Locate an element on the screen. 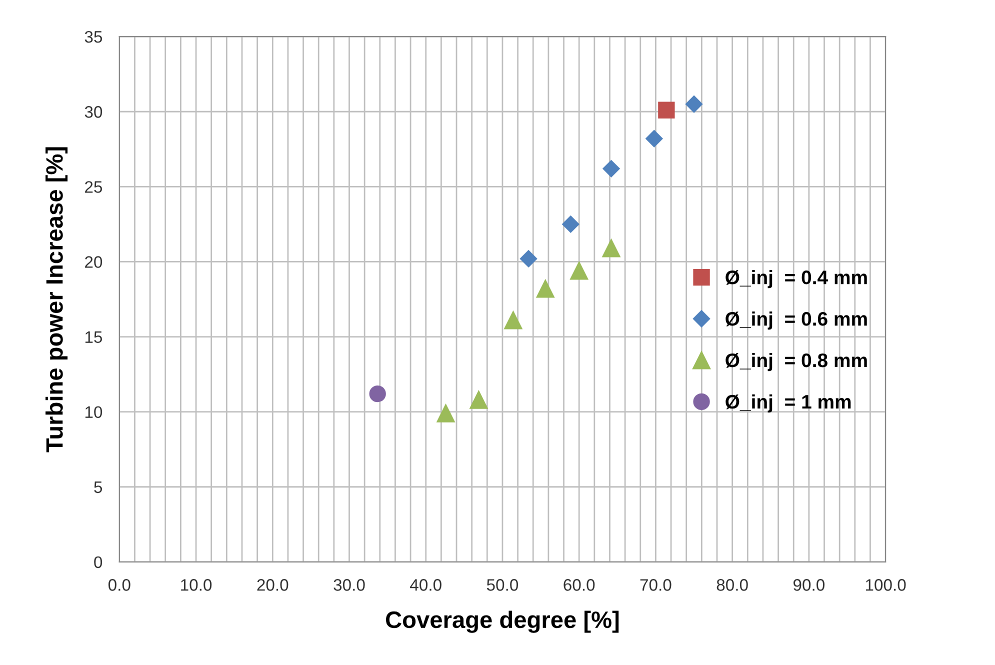 This screenshot has width=995, height=665. x-tick-label: 80.0 is located at coordinates (732, 585).